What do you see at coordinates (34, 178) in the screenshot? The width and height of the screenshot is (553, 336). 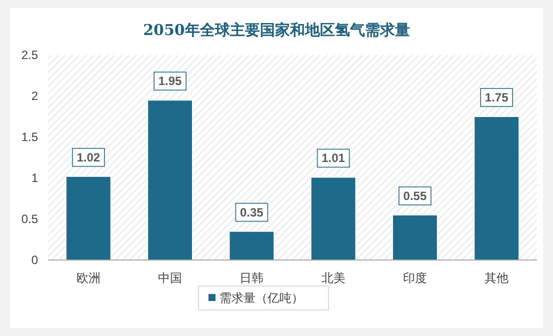 I see `y-tick-label: 1` at bounding box center [34, 178].